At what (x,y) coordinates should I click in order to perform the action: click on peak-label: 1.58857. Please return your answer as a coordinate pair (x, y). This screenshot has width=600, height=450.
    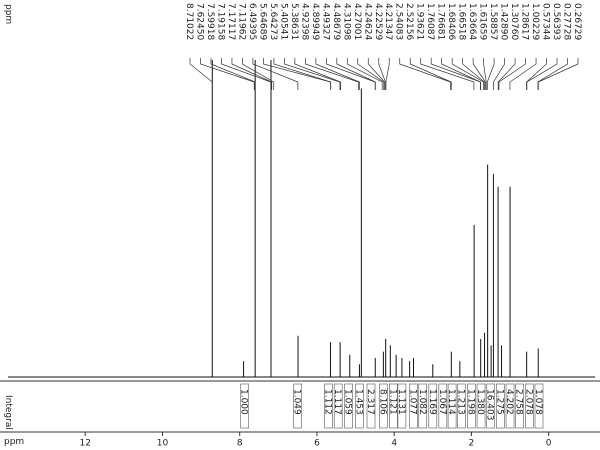
    Looking at the image, I should click on (493, 21).